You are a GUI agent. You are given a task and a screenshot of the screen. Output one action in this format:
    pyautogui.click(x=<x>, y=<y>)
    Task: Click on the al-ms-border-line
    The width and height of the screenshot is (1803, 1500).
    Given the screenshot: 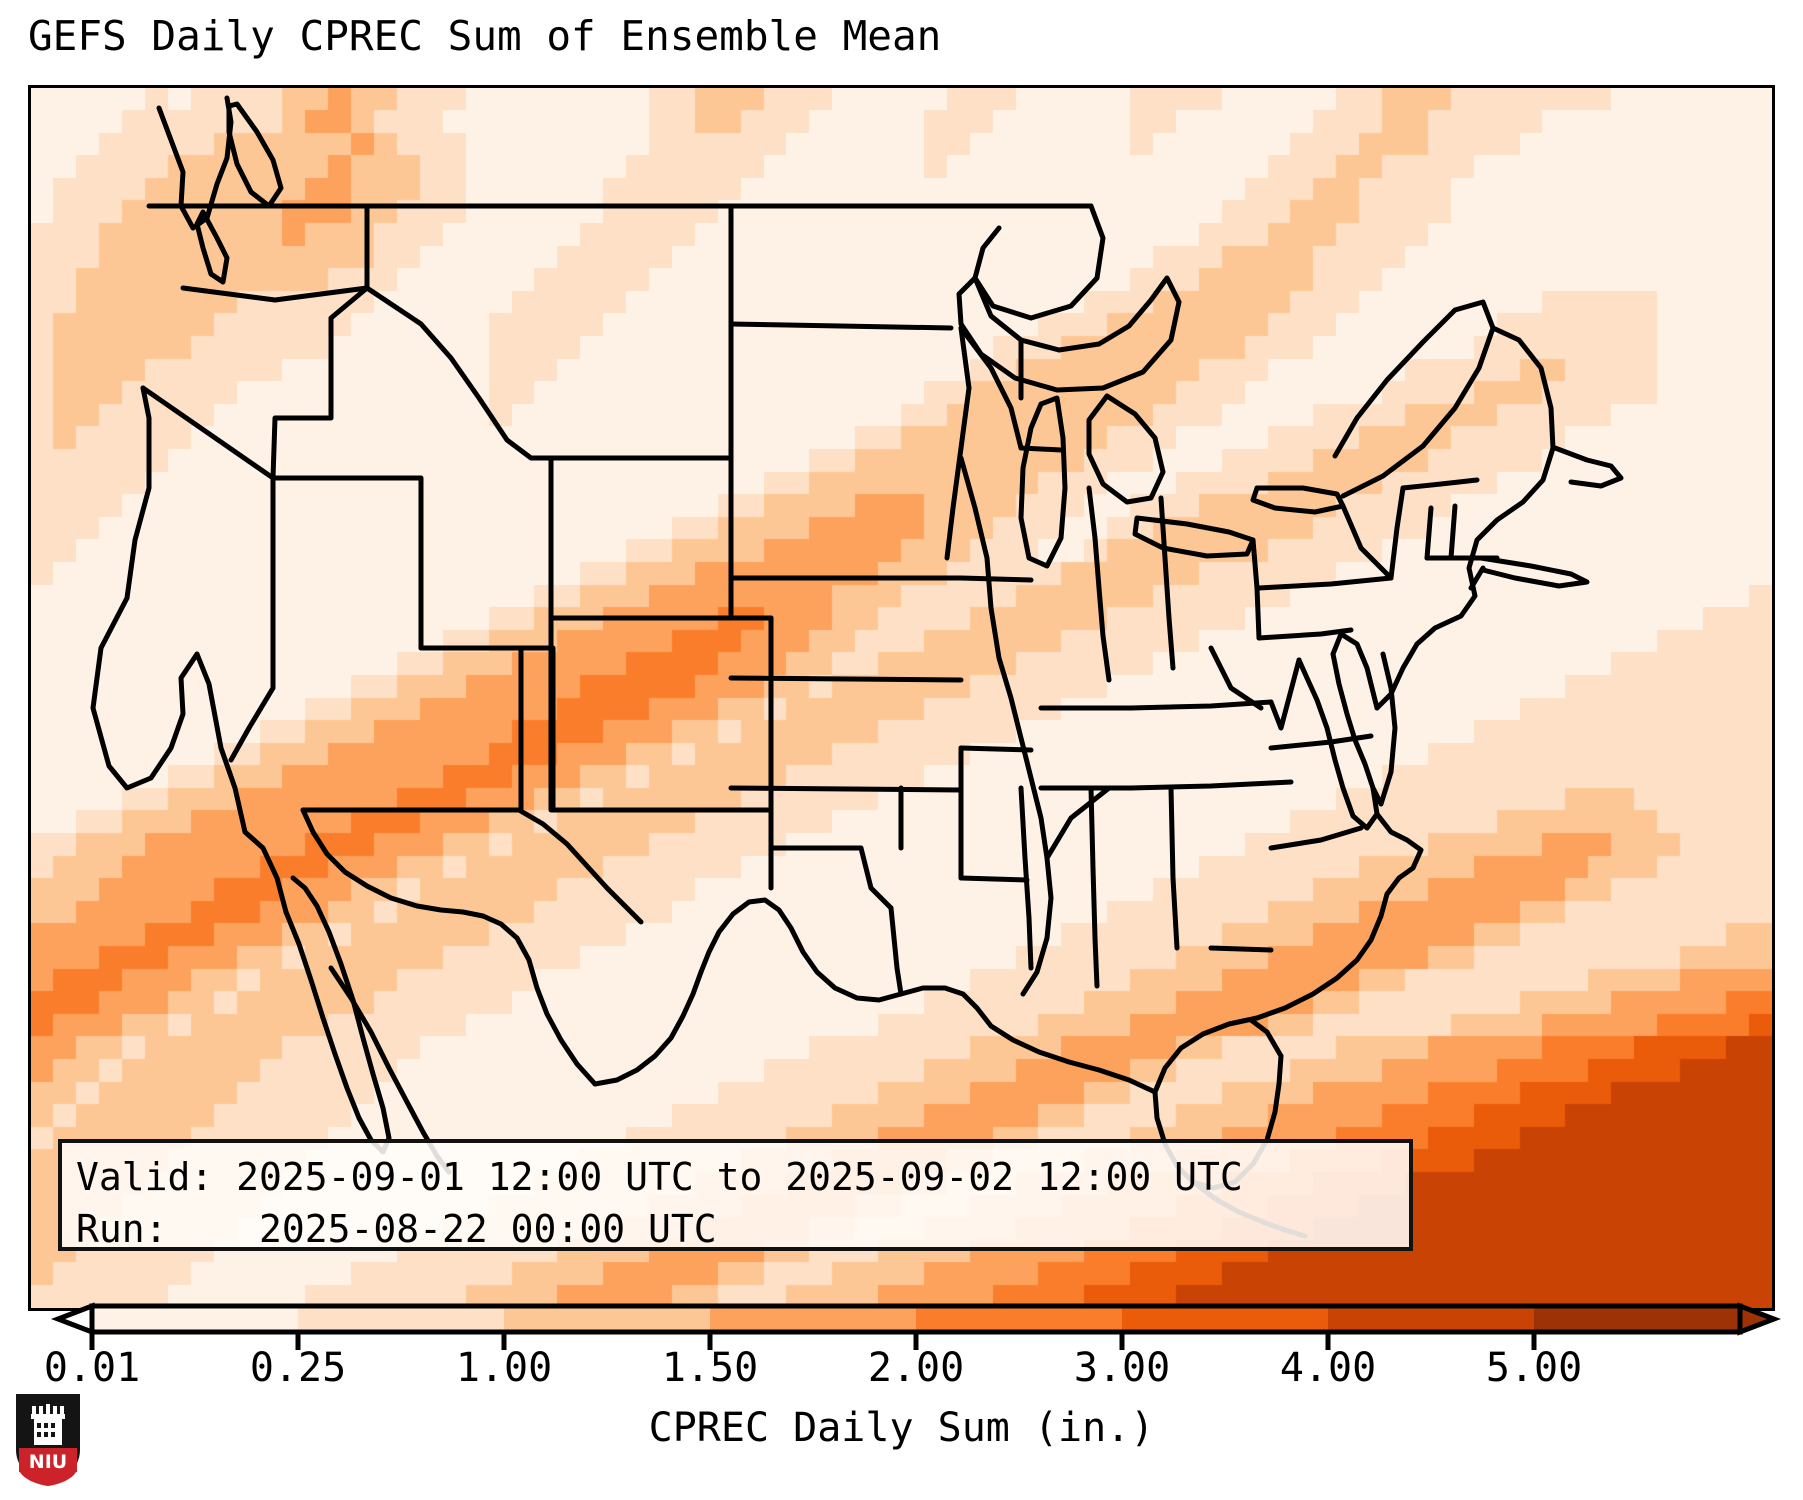 What is the action you would take?
    pyautogui.click(x=1094, y=887)
    